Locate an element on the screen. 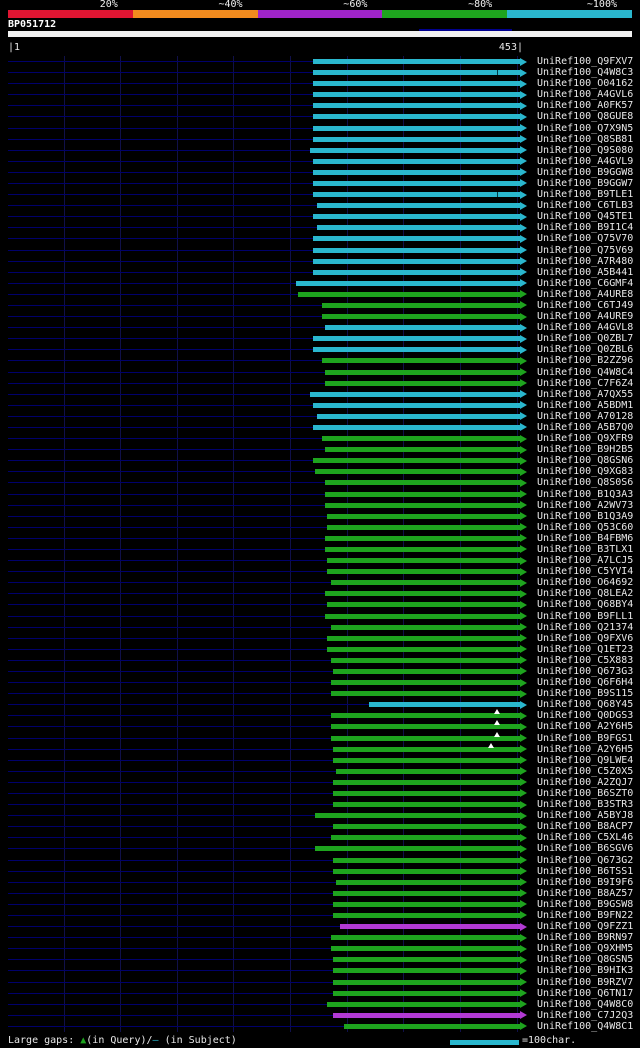 The height and width of the screenshot is (1048, 640). hit-label: UniRef100_B9TLE1 is located at coordinates (585, 195).